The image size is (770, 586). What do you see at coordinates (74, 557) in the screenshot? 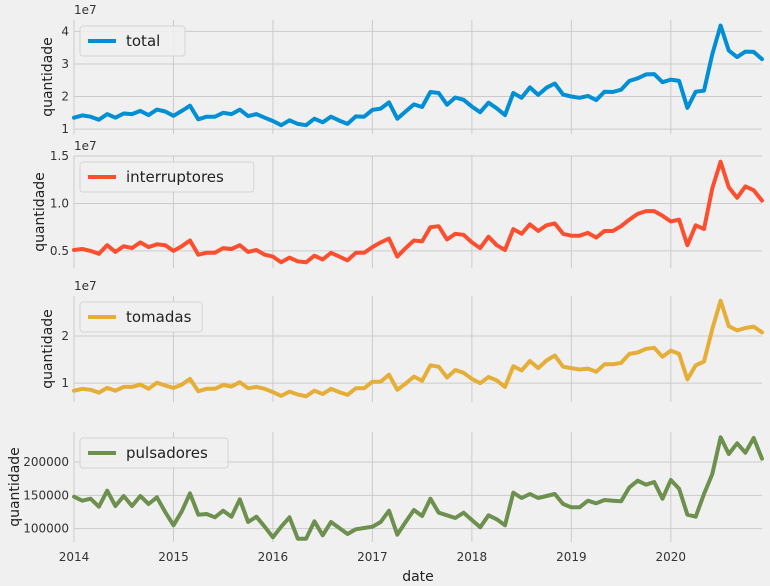
I see `x-tick-label-2014: 2014` at bounding box center [74, 557].